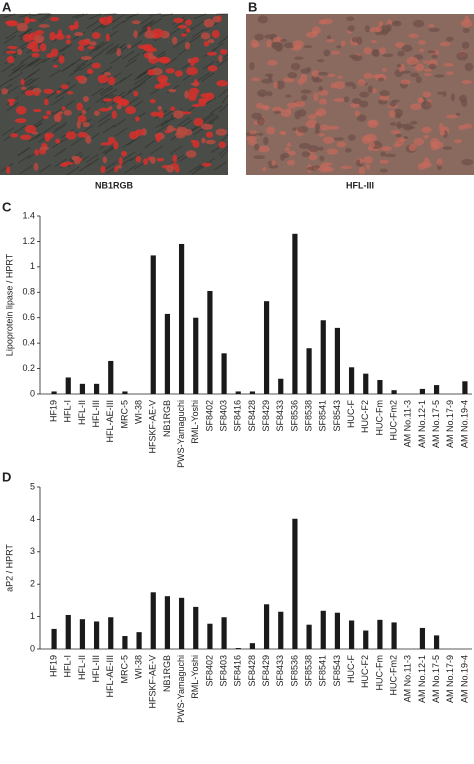  Describe the element at coordinates (9, 568) in the screenshot. I see `y-axis-label: aP2 / HPRT` at that location.